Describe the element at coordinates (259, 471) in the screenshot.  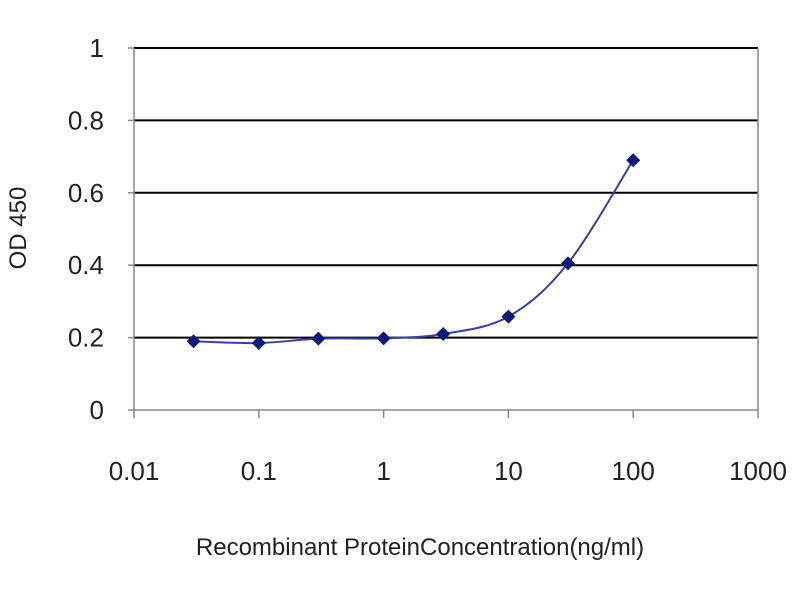
I see `x-tick-label-1: 0.1` at that location.